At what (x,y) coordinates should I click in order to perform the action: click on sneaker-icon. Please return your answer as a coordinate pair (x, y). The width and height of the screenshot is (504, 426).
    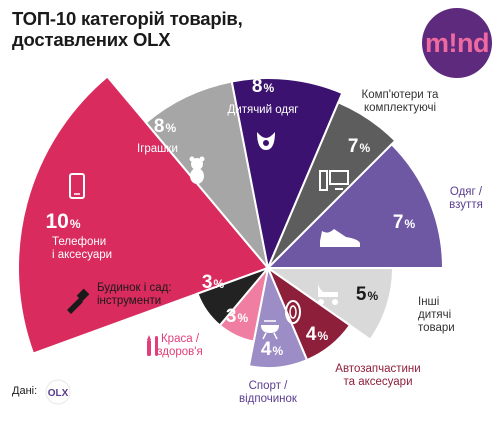
    Looking at the image, I should click on (340, 238).